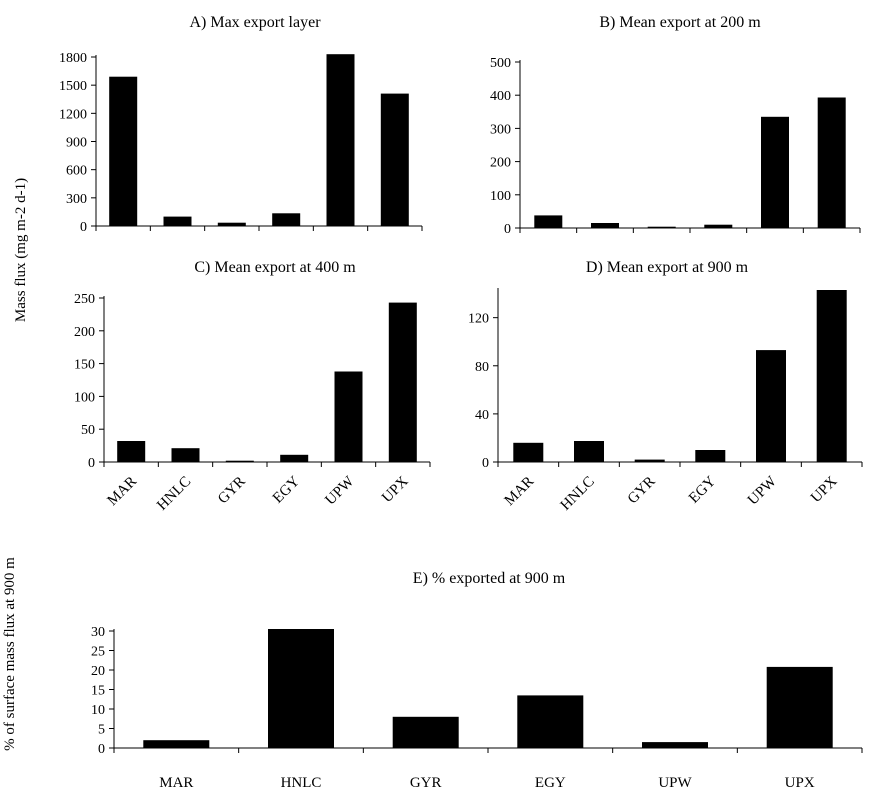 This screenshot has width=869, height=802. I want to click on y-tick-label: 900, so click(76, 143).